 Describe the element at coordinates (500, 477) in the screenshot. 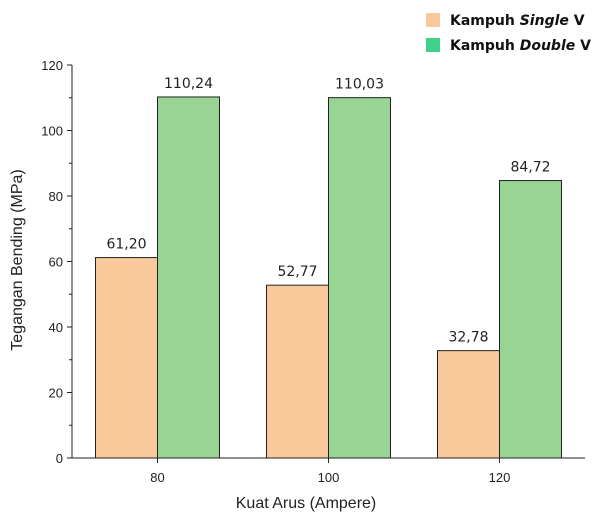

I see `x-tick-label-120: 120` at that location.